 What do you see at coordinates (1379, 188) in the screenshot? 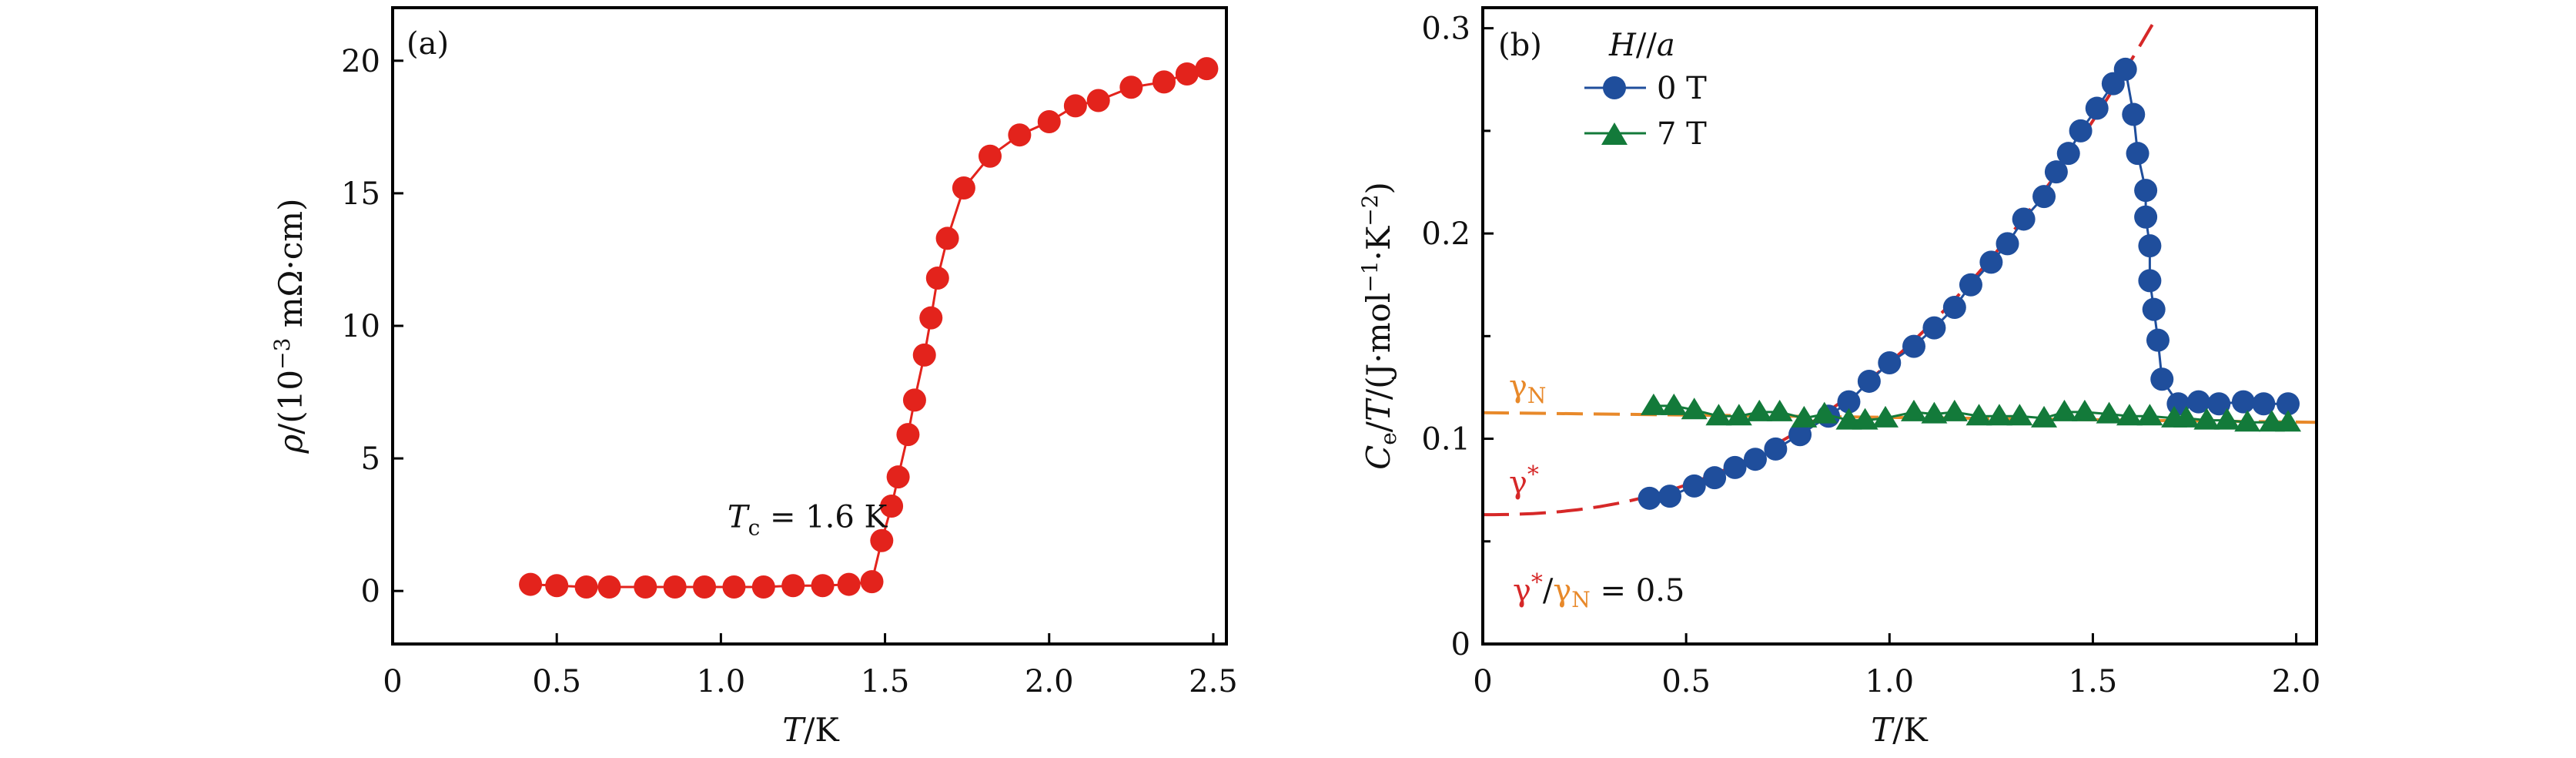
I see `panel-b-ylabel-post: )` at bounding box center [1379, 188].